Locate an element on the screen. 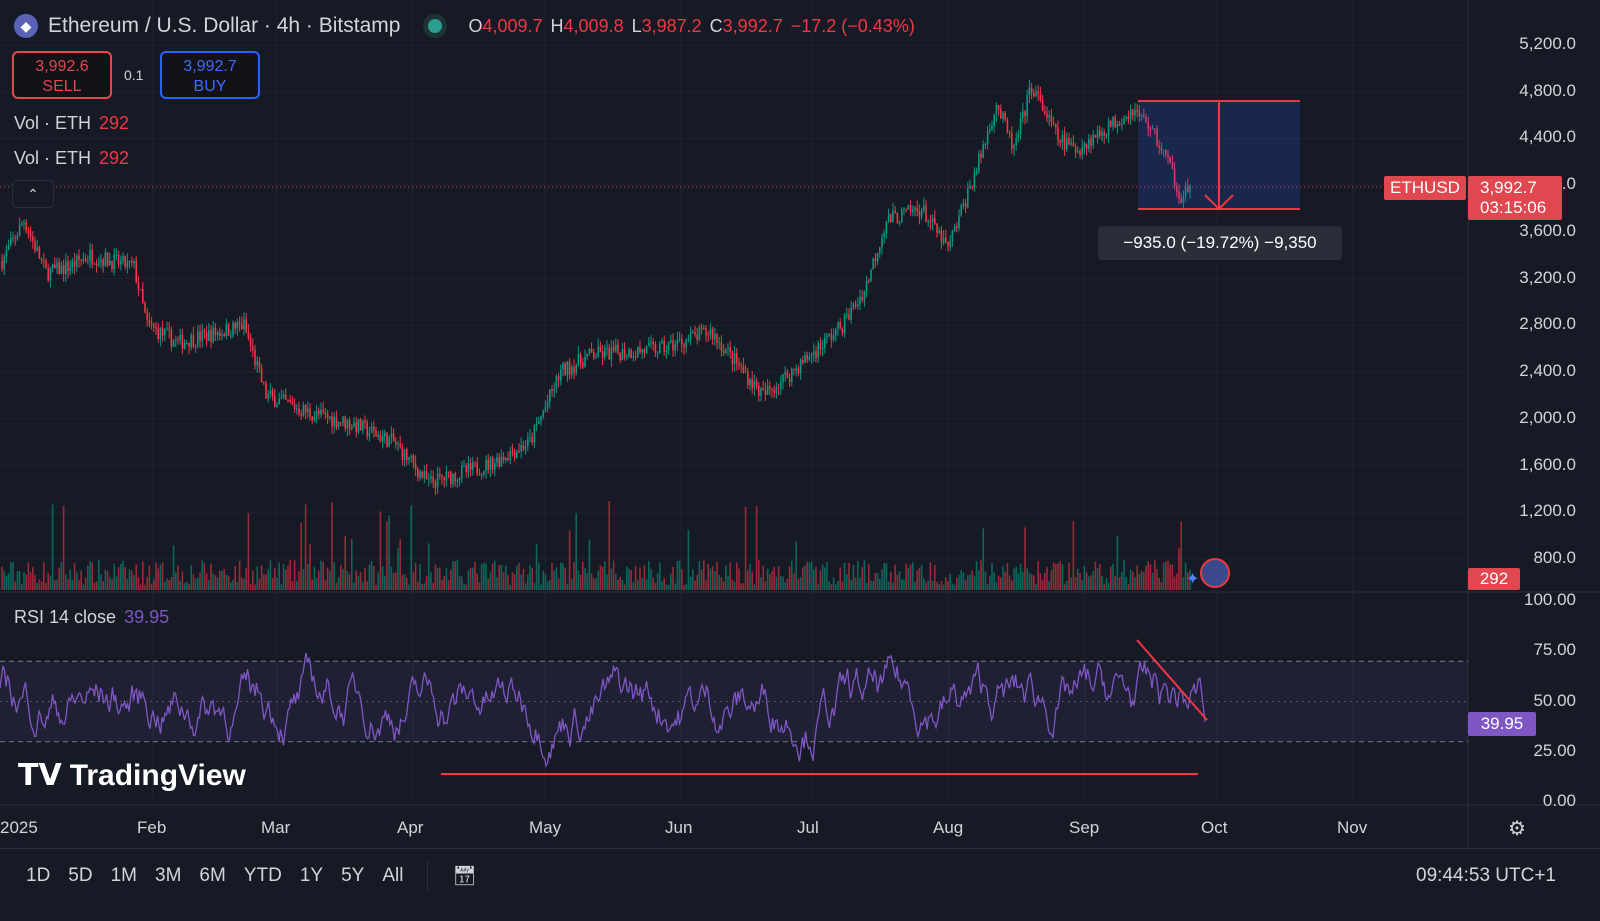 The height and width of the screenshot is (921, 1600). rsi-value-tag: 39.95 is located at coordinates (1502, 724).